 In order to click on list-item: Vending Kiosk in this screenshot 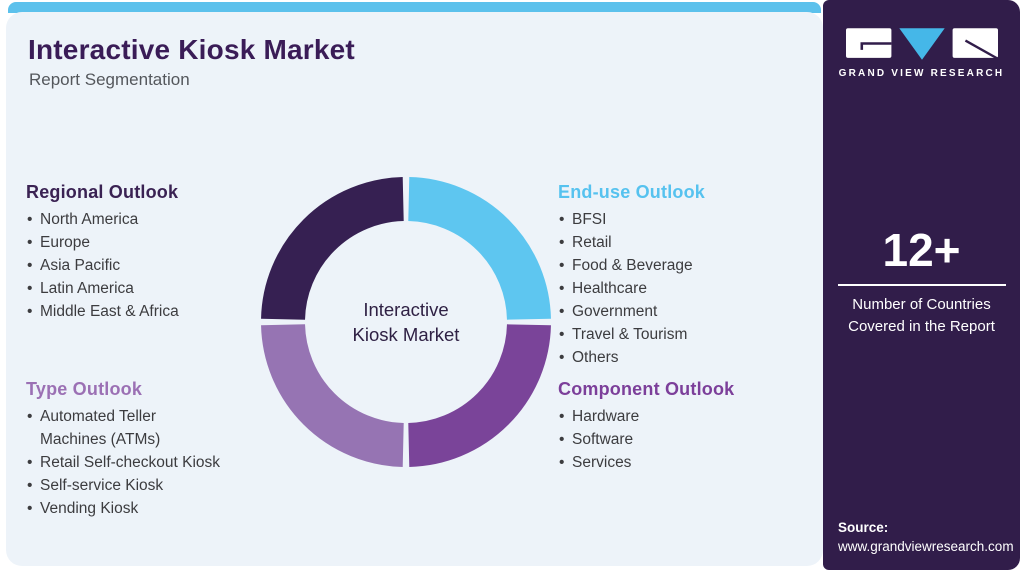, I will do `click(152, 508)`.